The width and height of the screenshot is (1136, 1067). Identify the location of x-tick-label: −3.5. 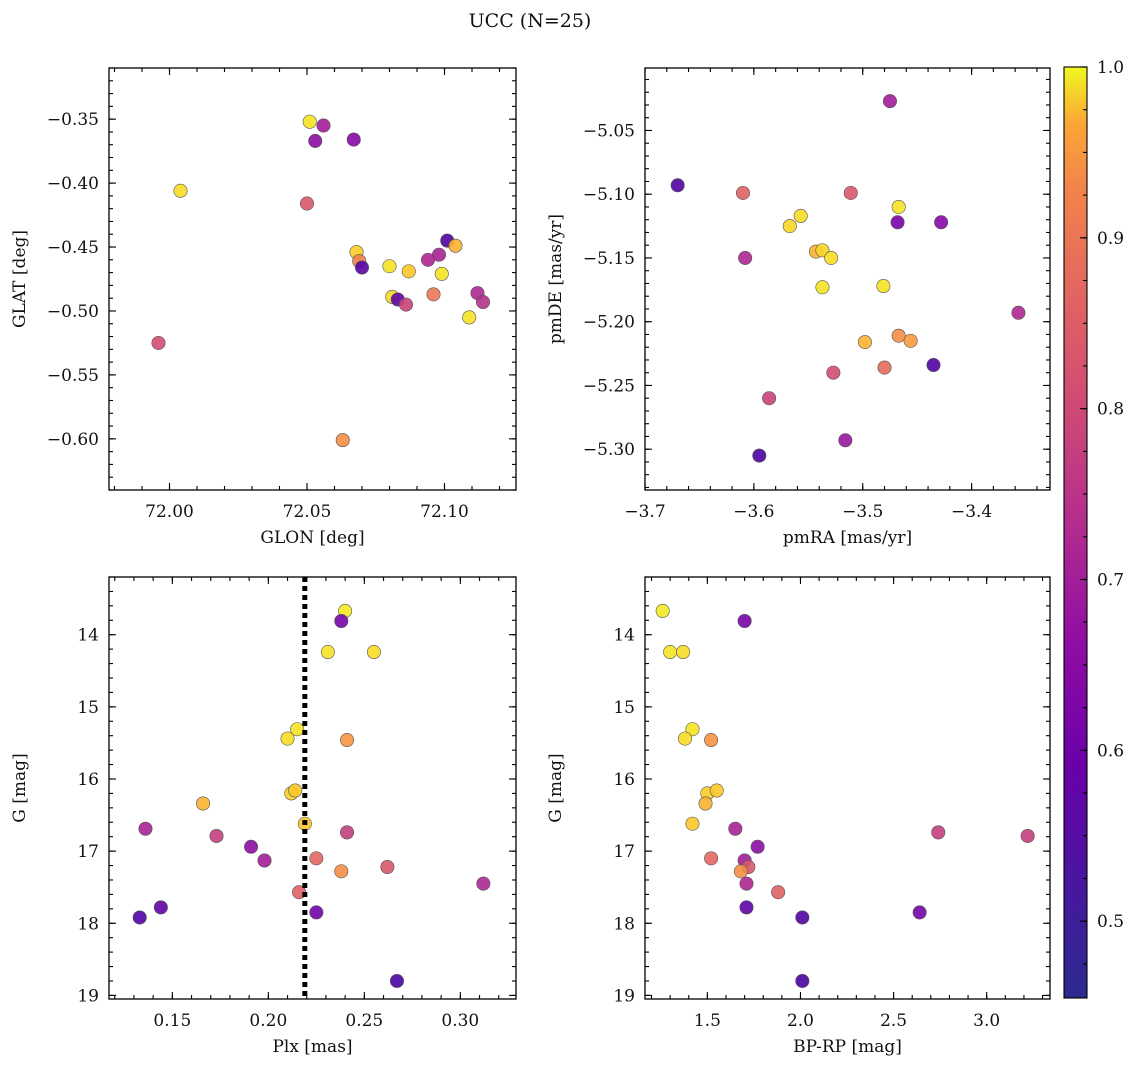
(862, 512).